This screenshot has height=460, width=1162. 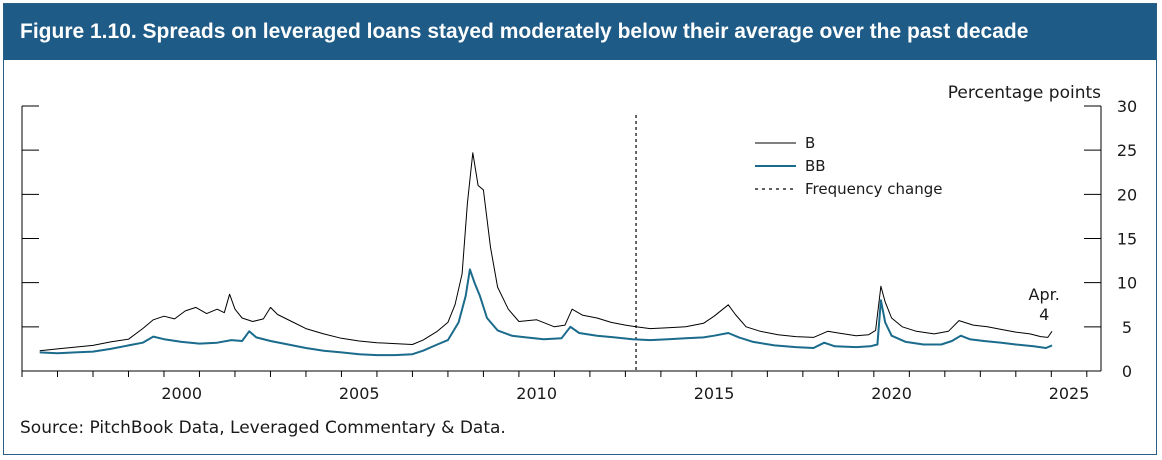 What do you see at coordinates (1044, 294) in the screenshot?
I see `annotation-apr: Apr.` at bounding box center [1044, 294].